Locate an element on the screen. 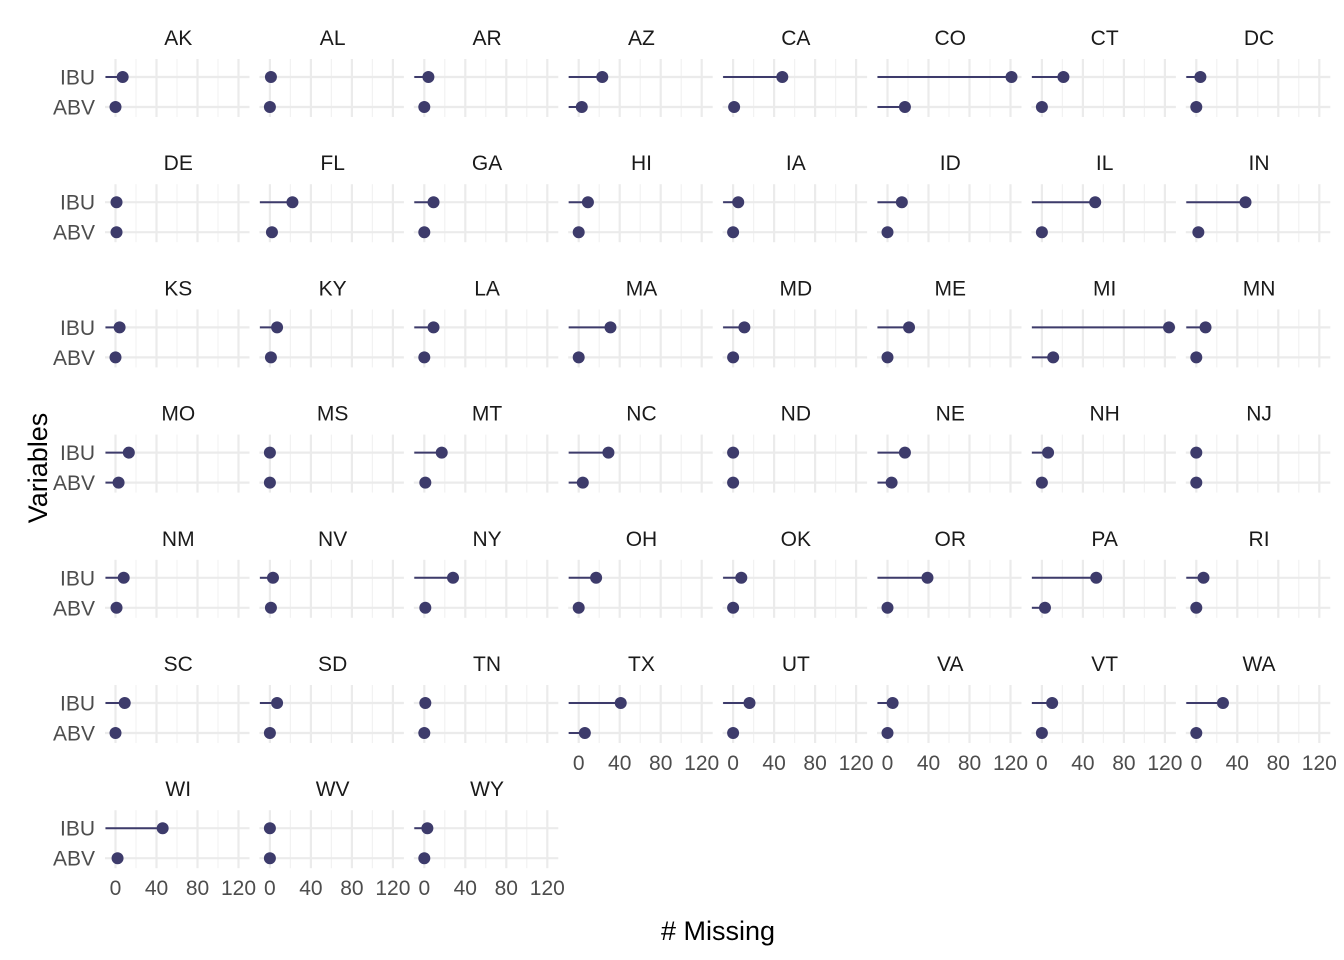  facet-panel: IL is located at coordinates (1103, 197).